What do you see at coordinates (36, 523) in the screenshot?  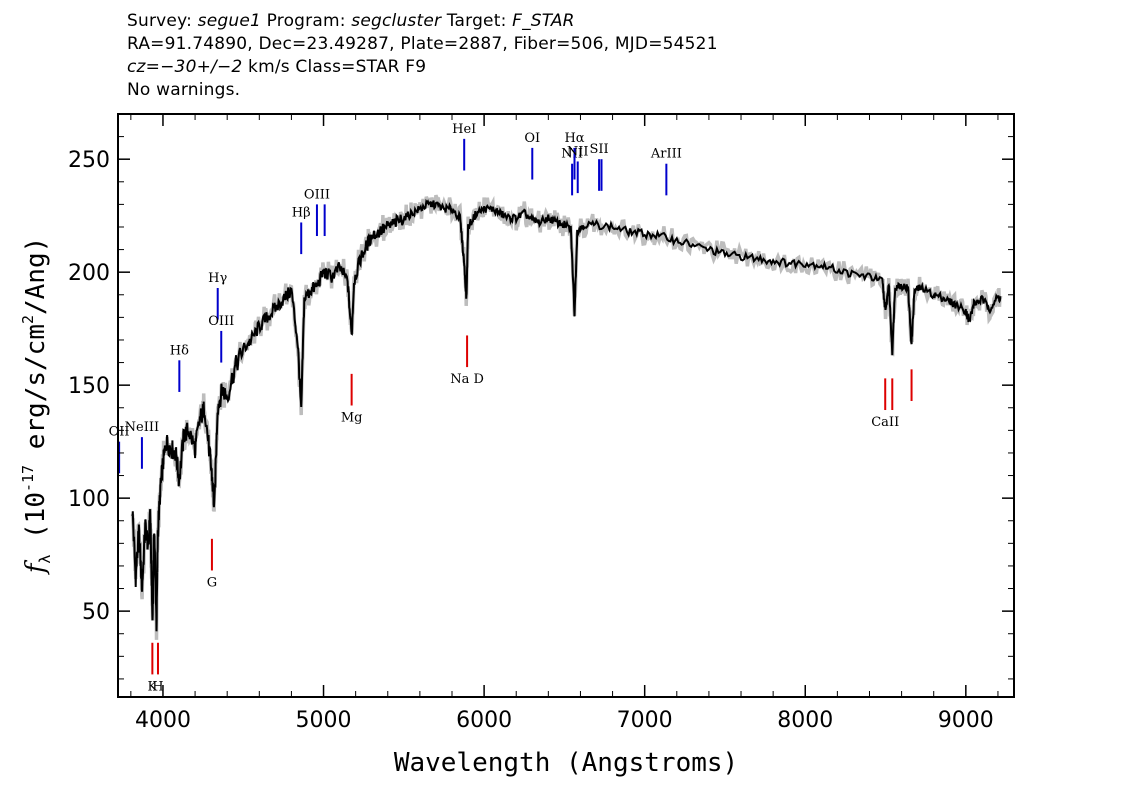 I see `y-axis-units: (10` at bounding box center [36, 523].